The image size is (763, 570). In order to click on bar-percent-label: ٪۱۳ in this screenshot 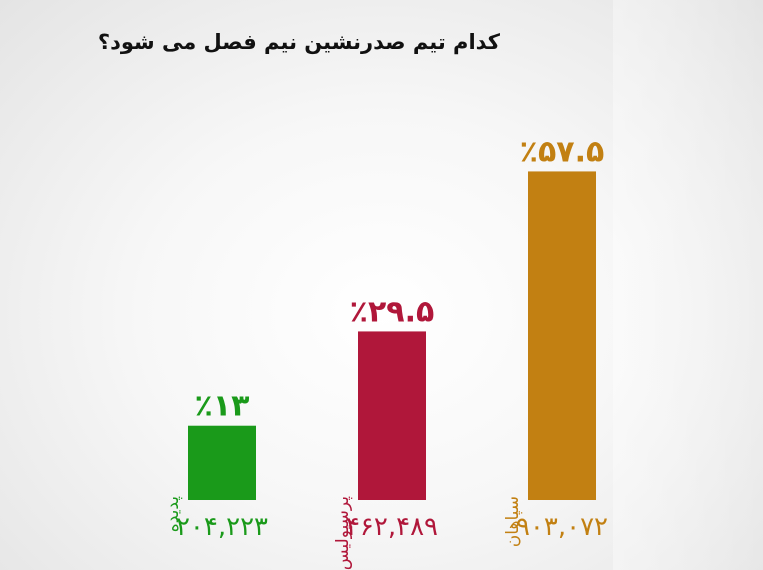, I will do `click(222, 406)`.